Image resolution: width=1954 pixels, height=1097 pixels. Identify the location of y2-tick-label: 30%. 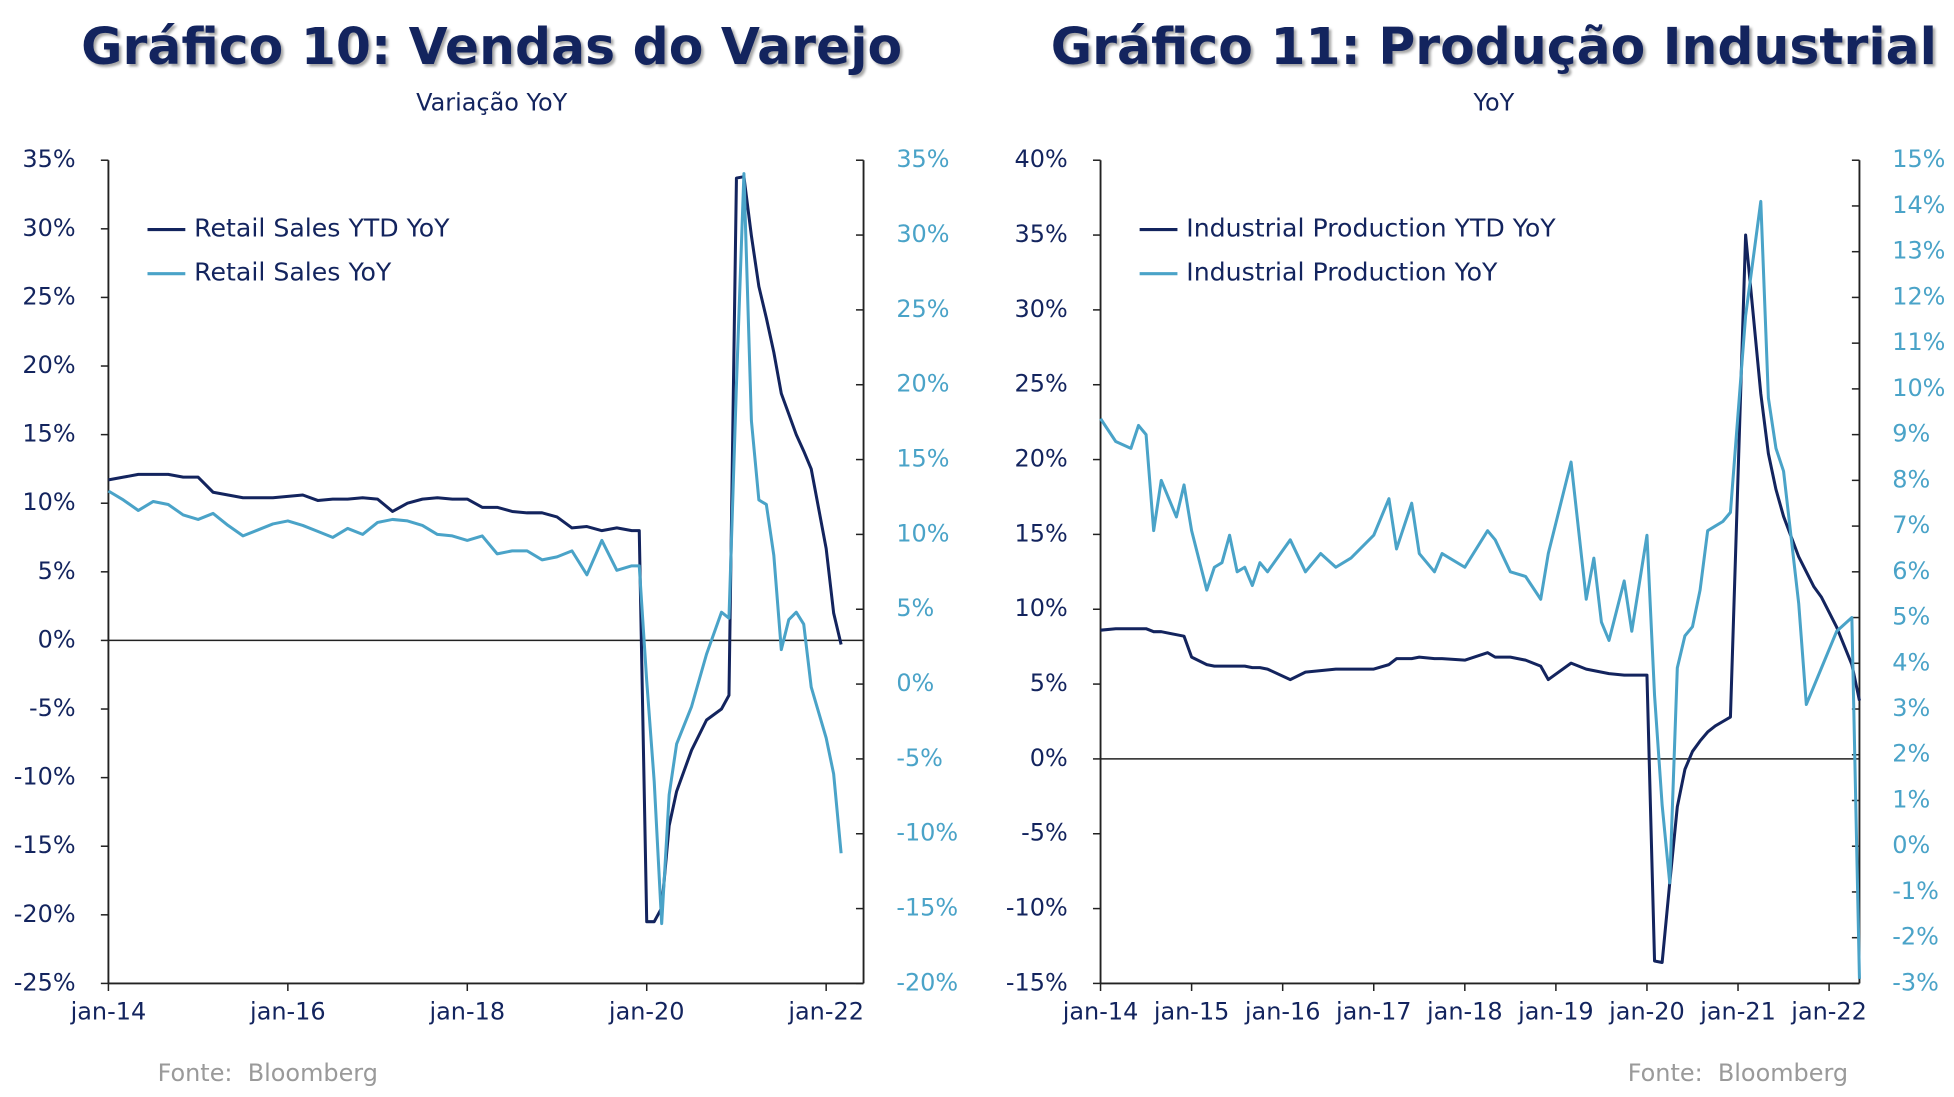
(922, 234).